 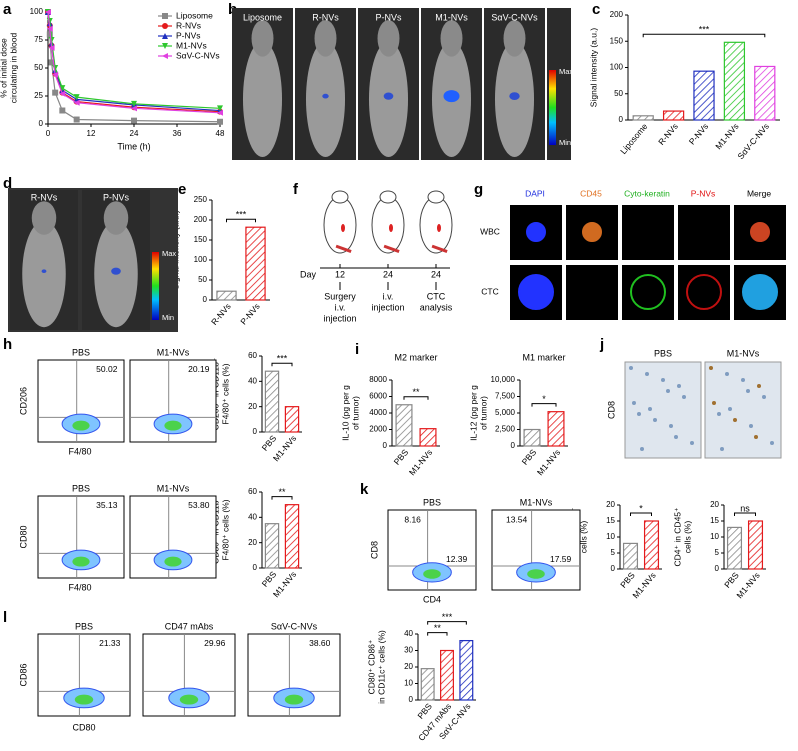 What do you see at coordinates (357, 349) in the screenshot?
I see `panel-letter: i` at bounding box center [357, 349].